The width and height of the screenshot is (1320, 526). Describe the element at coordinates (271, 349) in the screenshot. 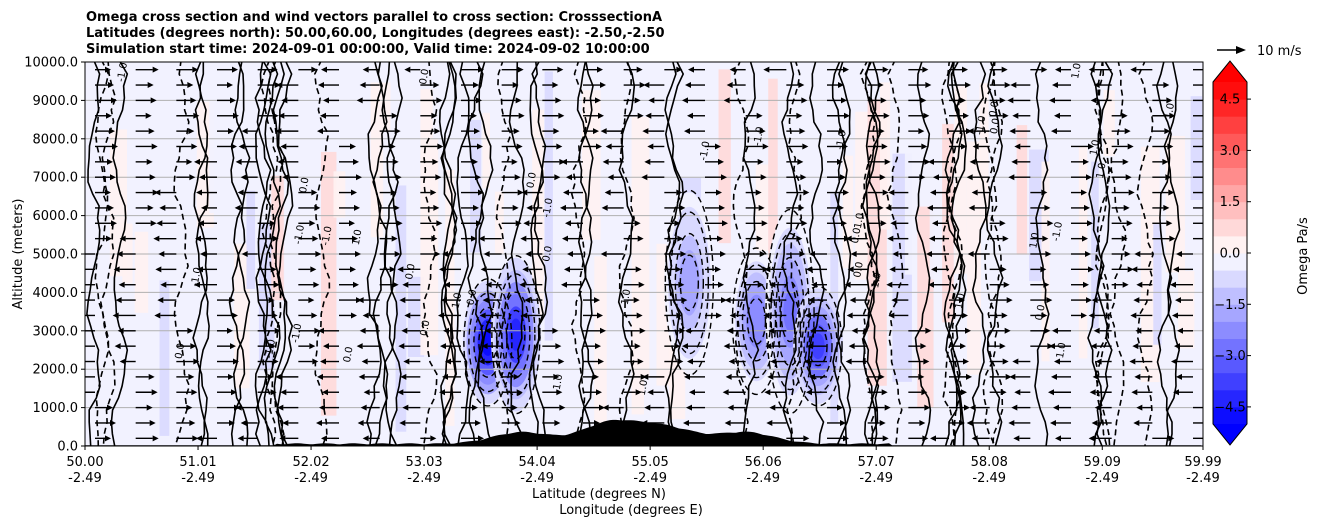

I see `contour-label: -1.0` at that location.